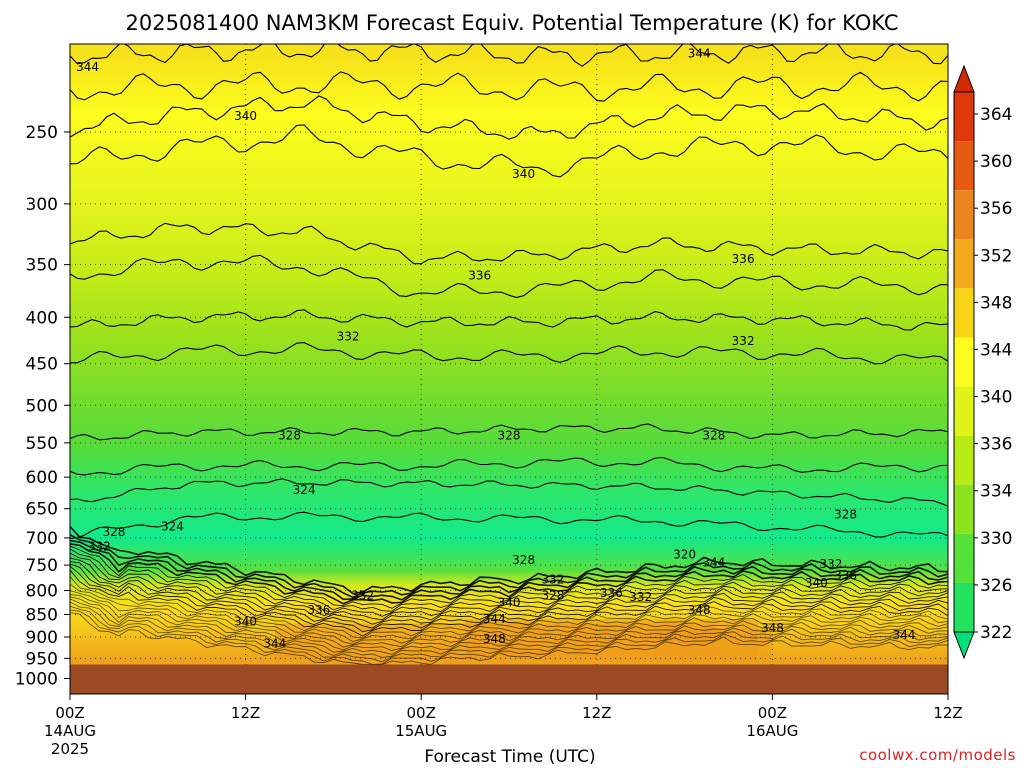 This screenshot has height=768, width=1024. I want to click on colorbar-label: 356, so click(996, 209).